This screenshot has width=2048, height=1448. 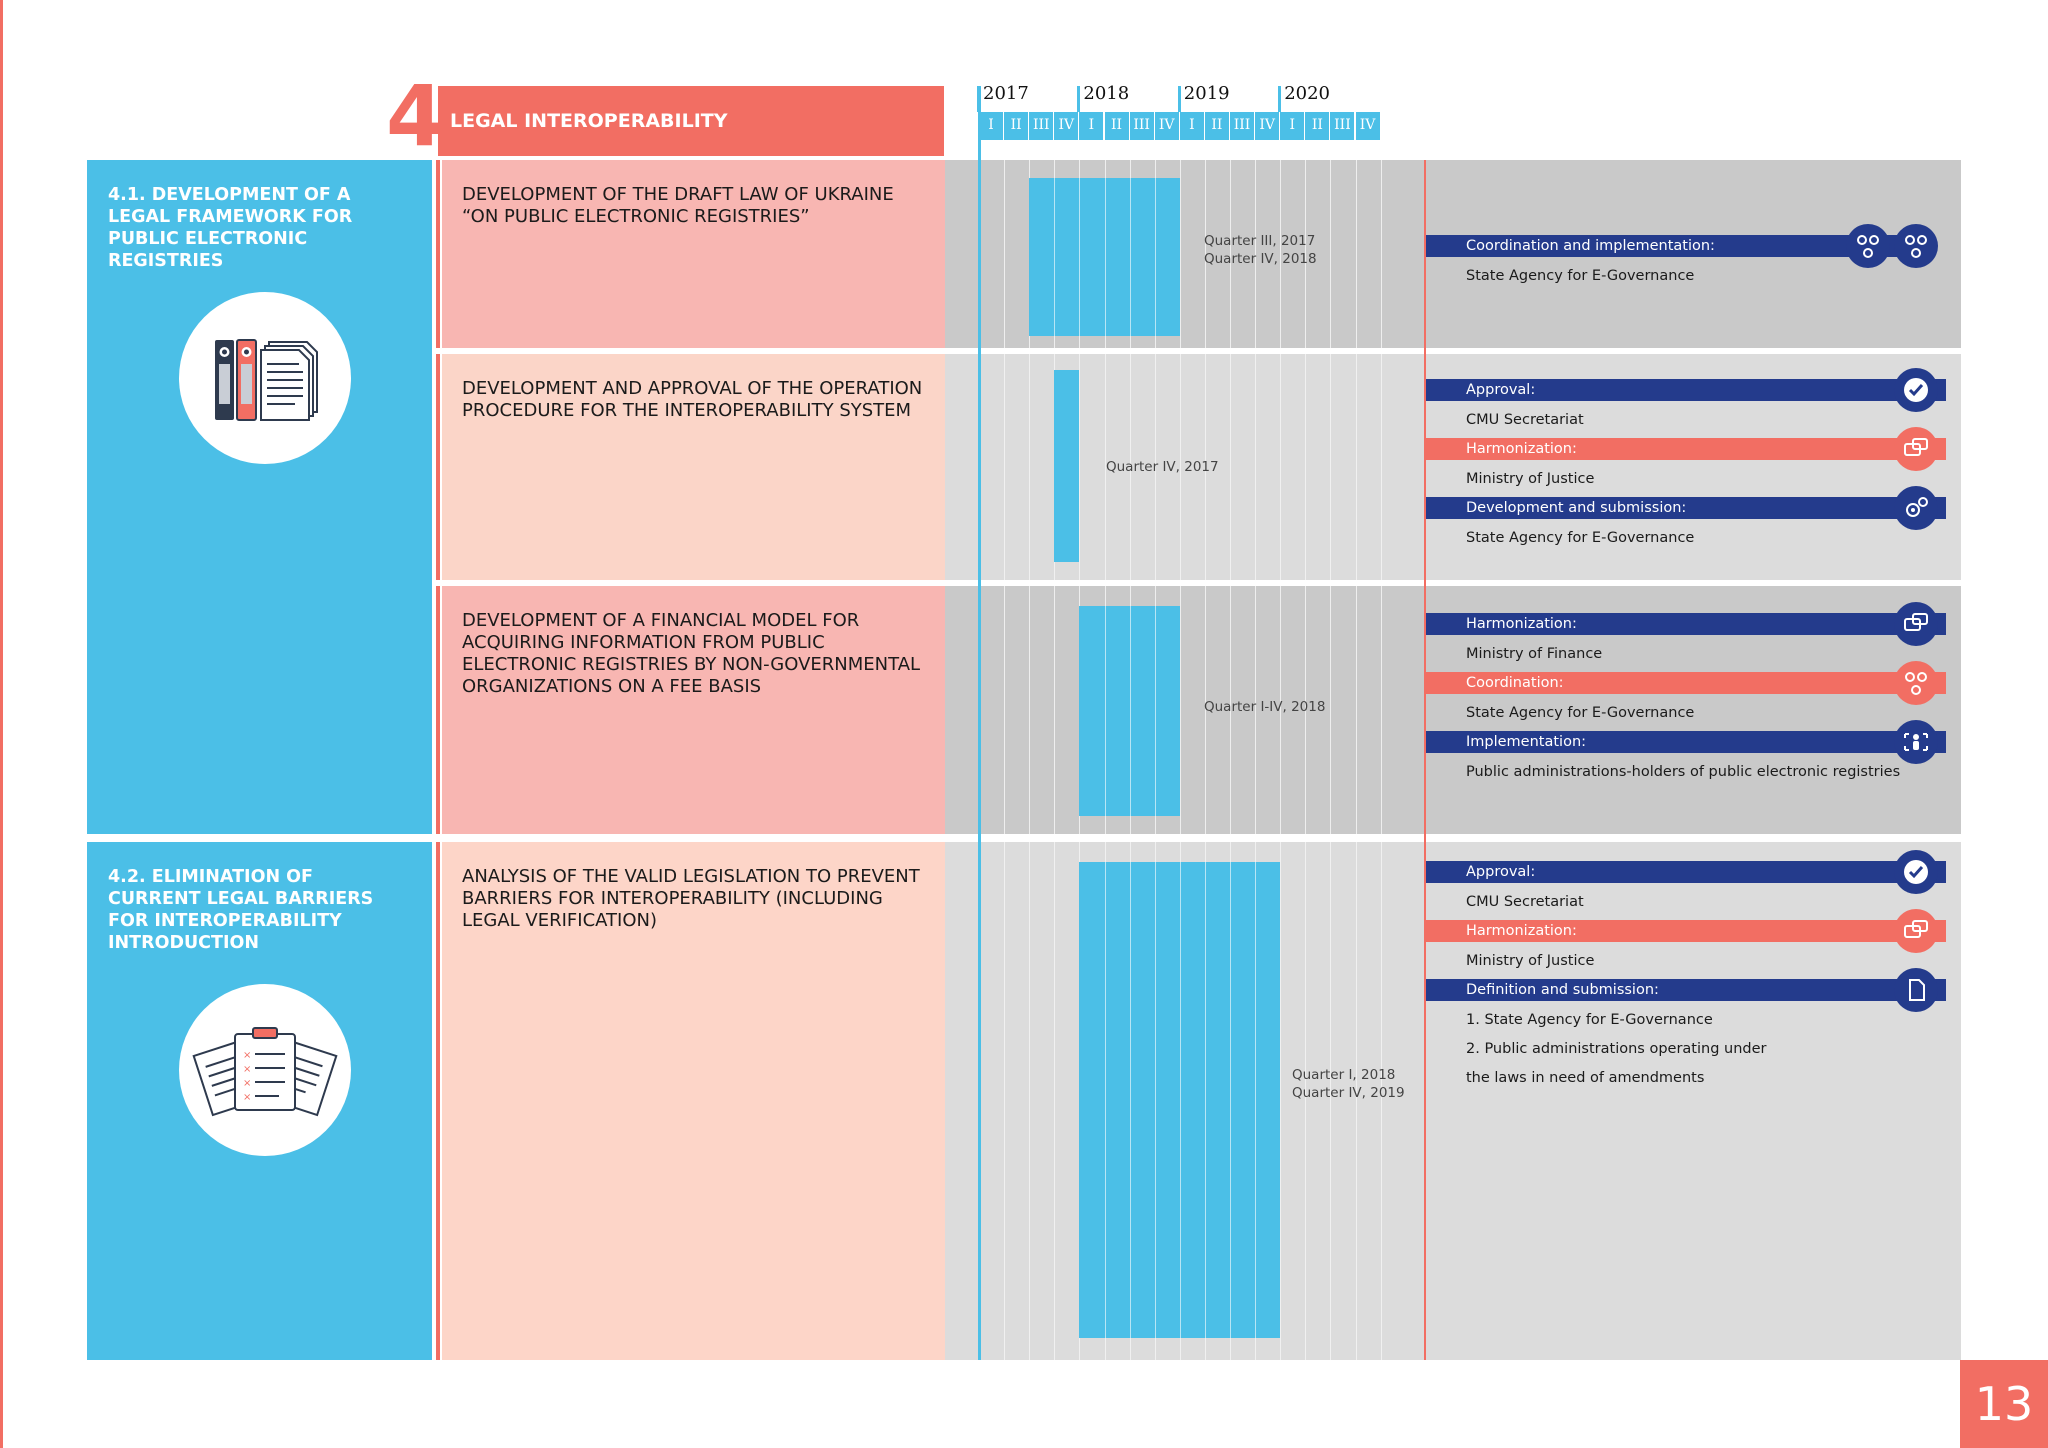 I want to click on left-page-rule, so click(x=1, y=724).